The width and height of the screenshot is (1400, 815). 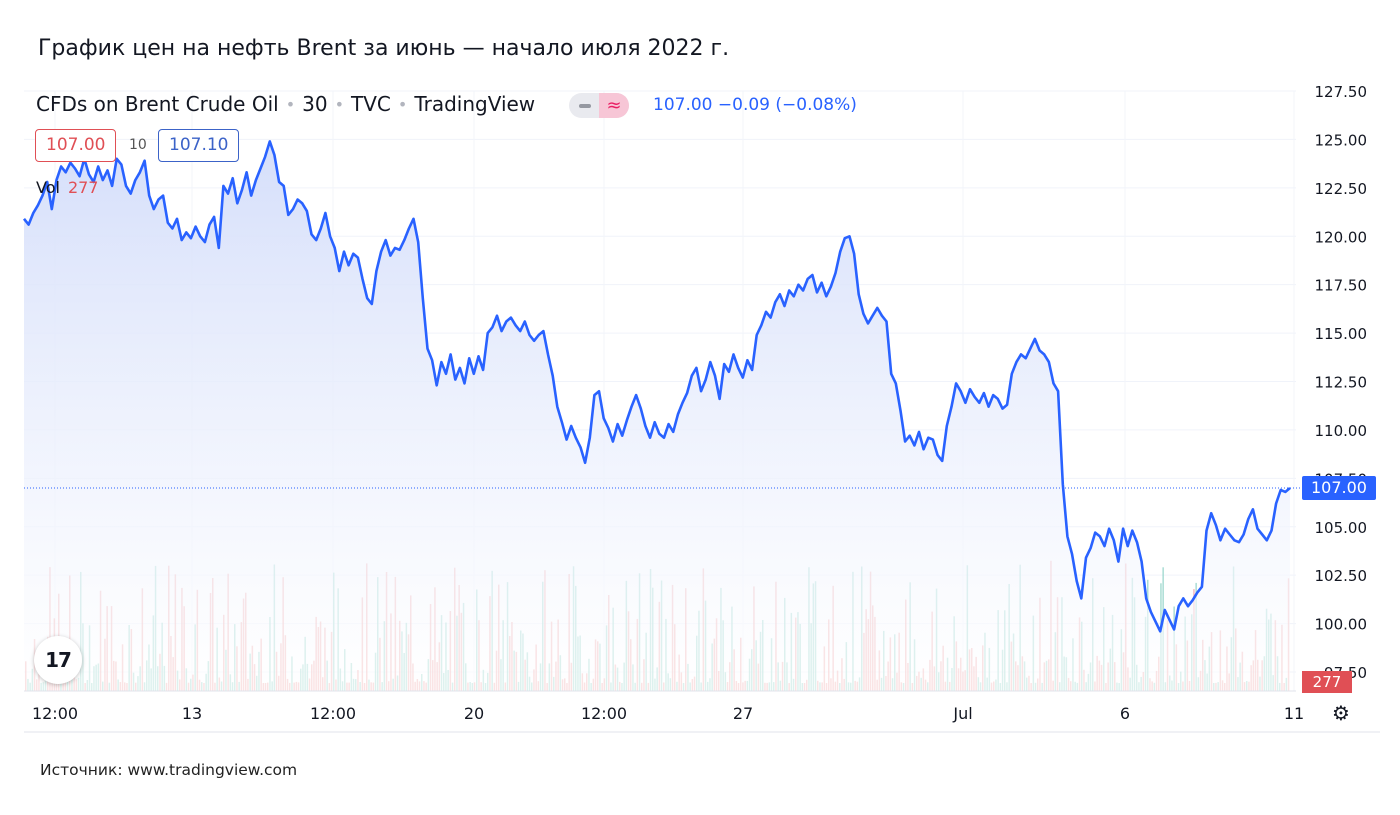 I want to click on x-tick-label: 11, so click(x=1294, y=713).